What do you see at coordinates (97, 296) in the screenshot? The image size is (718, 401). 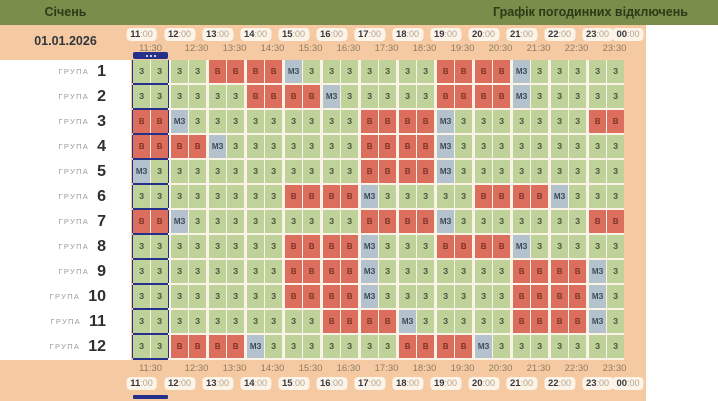 I see `group-number: 10` at bounding box center [97, 296].